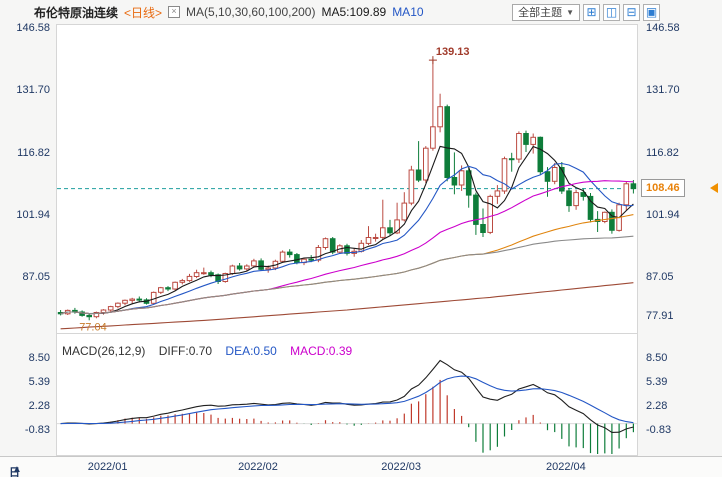 This screenshot has height=477, width=722. Describe the element at coordinates (76, 12) in the screenshot. I see `symbol-title: 布伦特原油连续` at that location.